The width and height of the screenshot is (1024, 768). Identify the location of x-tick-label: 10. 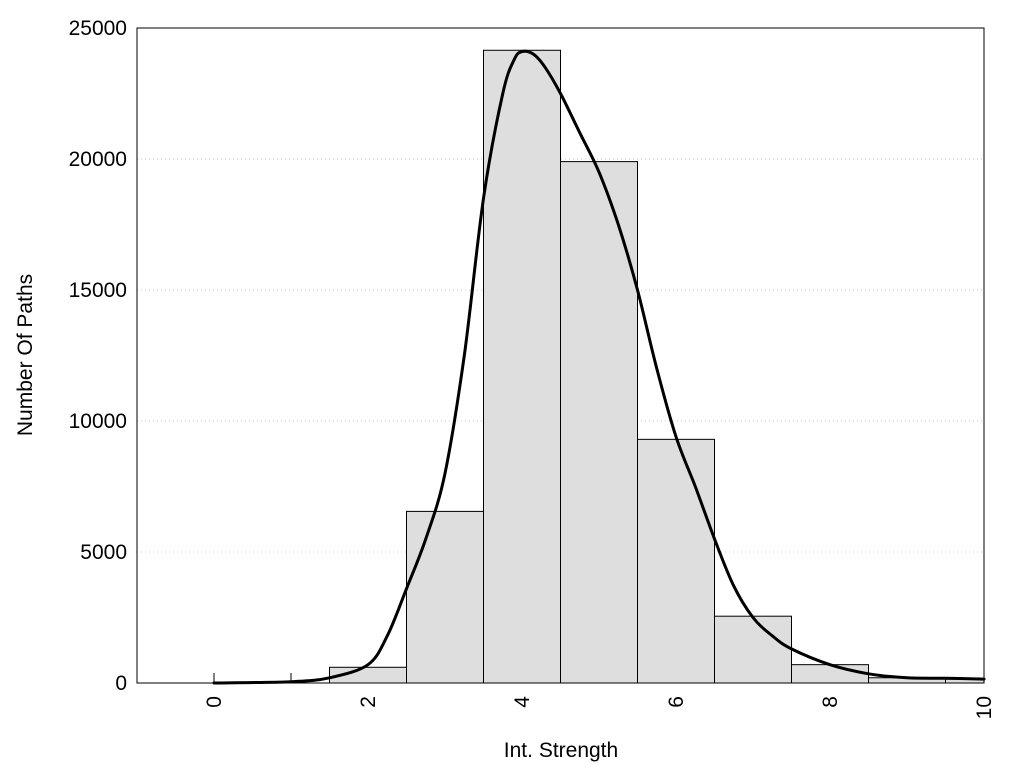
(984, 707).